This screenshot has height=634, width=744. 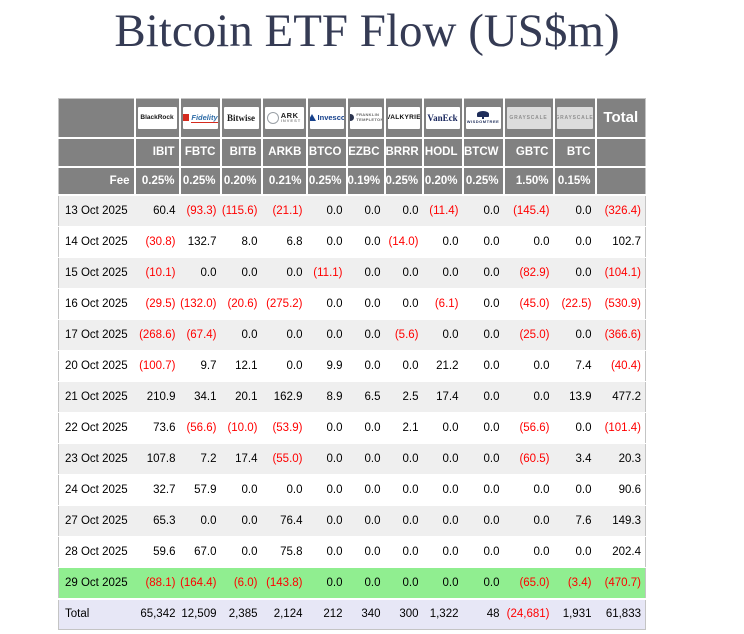 What do you see at coordinates (620, 582) in the screenshot?
I see `row-total-value: (470.7)` at bounding box center [620, 582].